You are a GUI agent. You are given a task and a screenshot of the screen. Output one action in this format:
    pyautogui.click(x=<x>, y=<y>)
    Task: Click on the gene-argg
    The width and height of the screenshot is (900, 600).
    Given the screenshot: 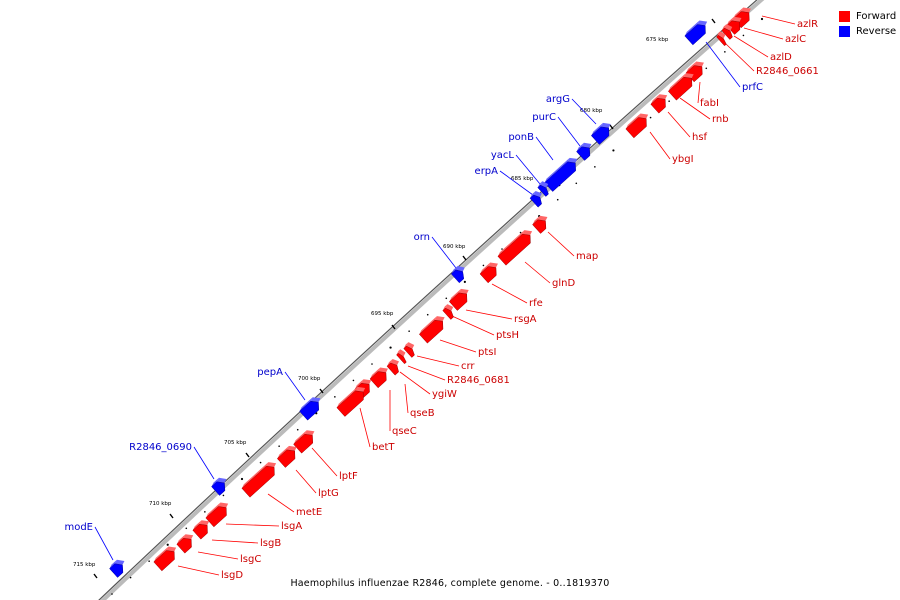 What is the action you would take?
    pyautogui.click(x=600, y=133)
    